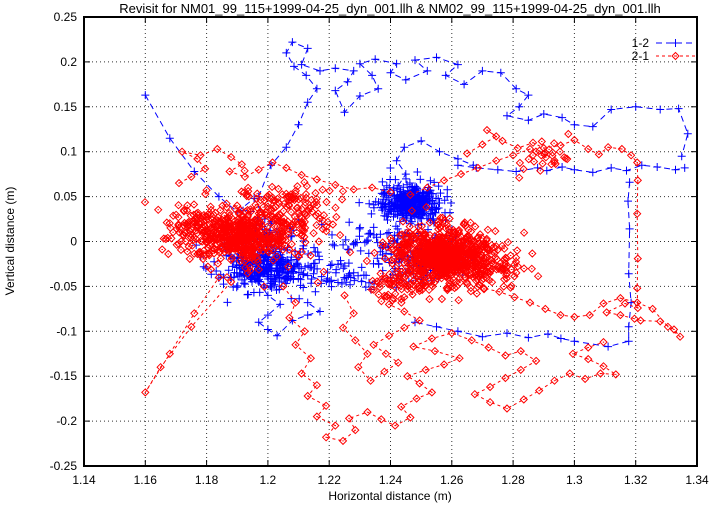  I want to click on legend-label: 1-2, so click(641, 43).